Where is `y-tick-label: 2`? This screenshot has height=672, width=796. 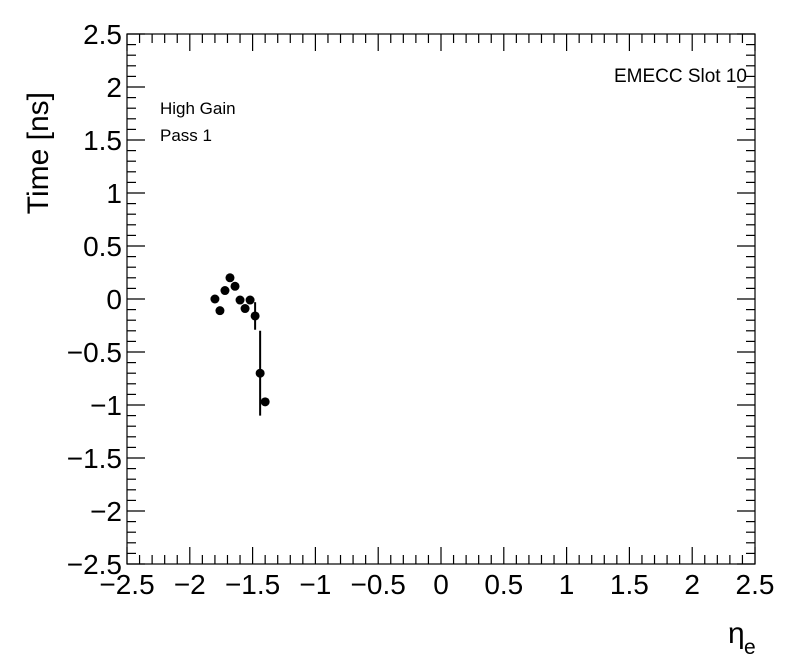 y-tick-label: 2 is located at coordinates (114, 87).